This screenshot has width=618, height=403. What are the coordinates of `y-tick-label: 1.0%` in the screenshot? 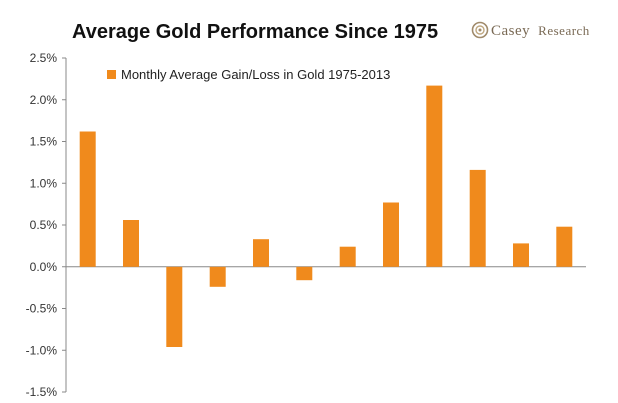 It's located at (44, 183).